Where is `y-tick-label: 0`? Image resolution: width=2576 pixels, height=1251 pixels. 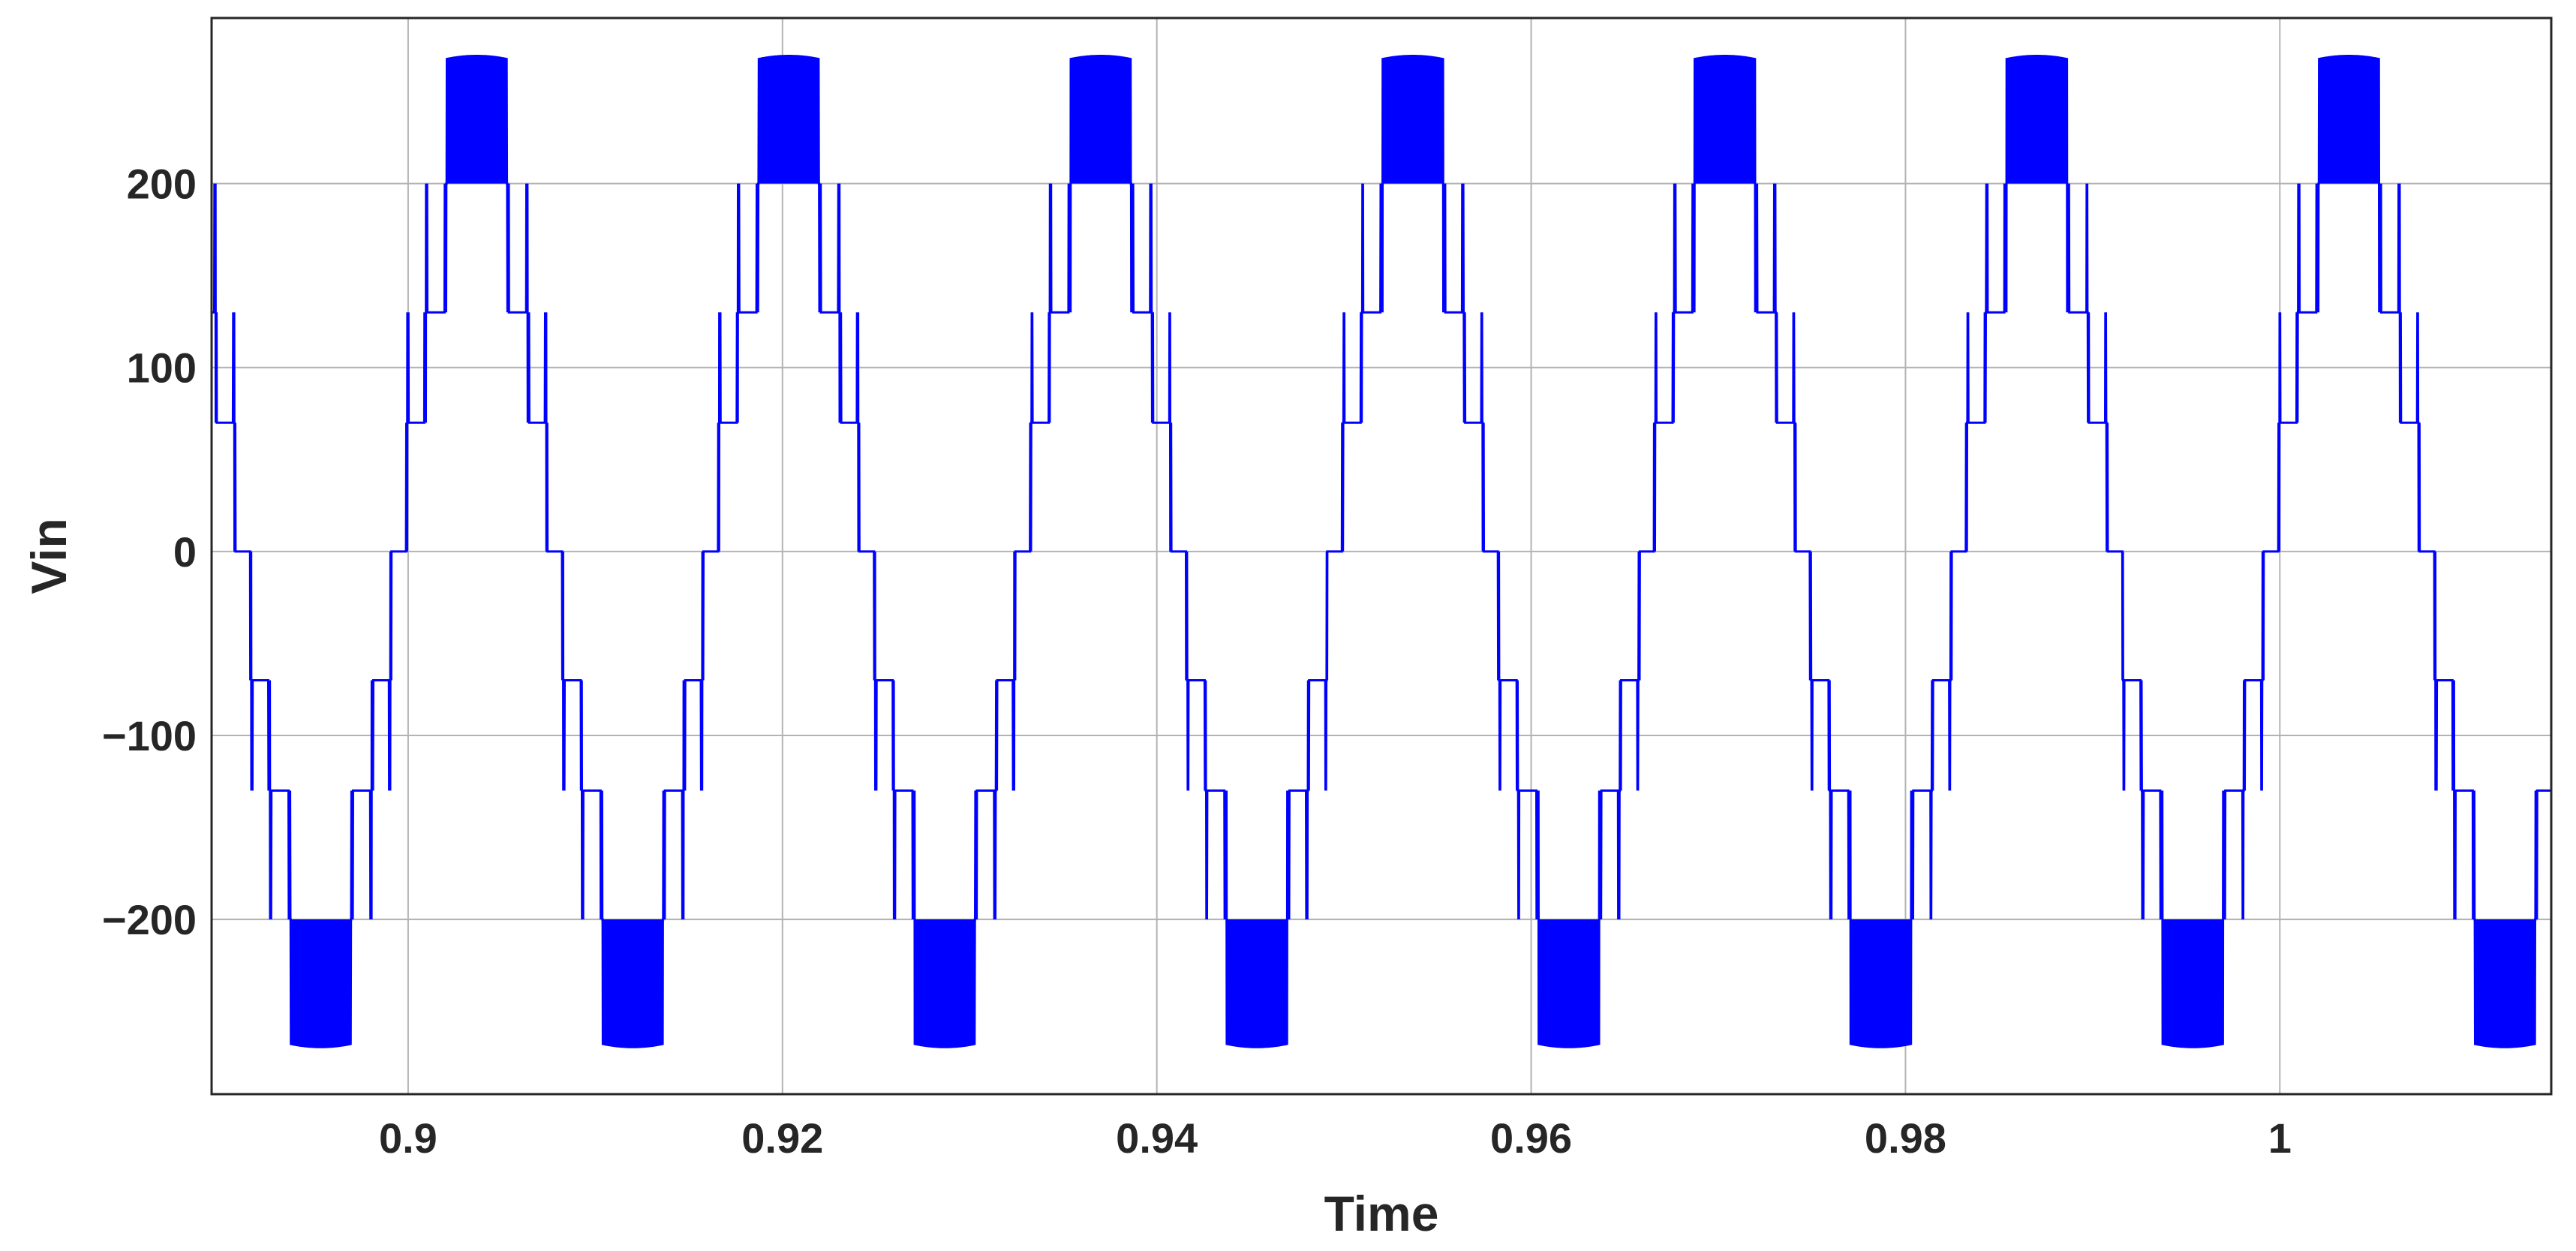 y-tick-label: 0 is located at coordinates (185, 552).